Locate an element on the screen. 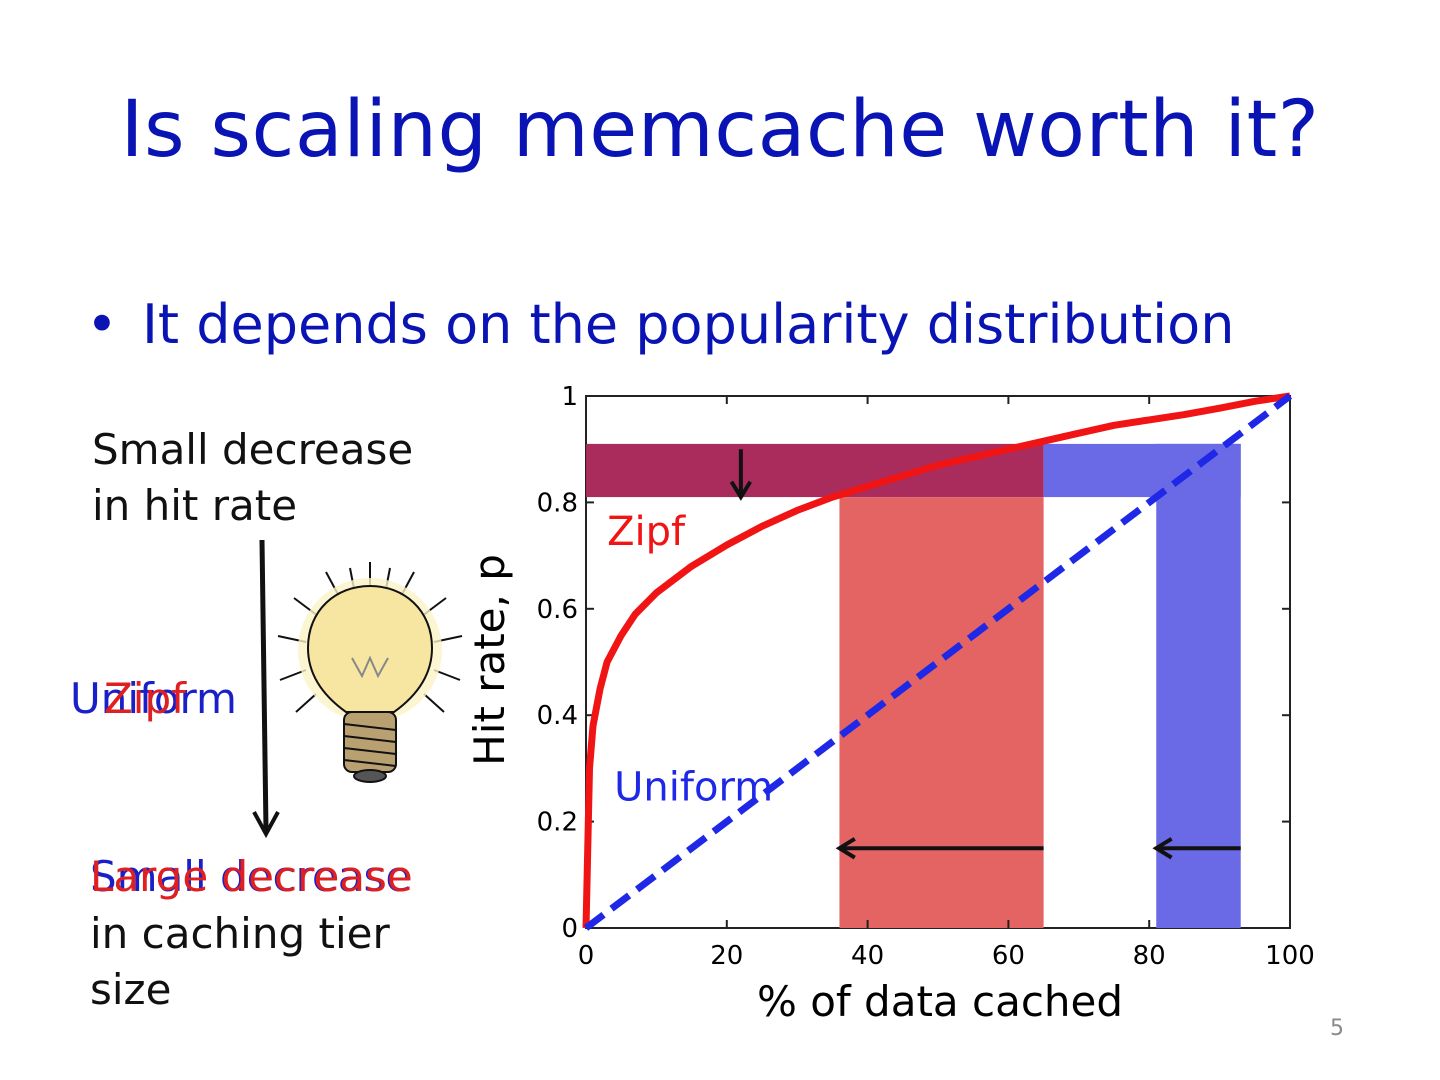 The width and height of the screenshot is (1440, 1080). label-uniform-left: Uniform is located at coordinates (153, 698).